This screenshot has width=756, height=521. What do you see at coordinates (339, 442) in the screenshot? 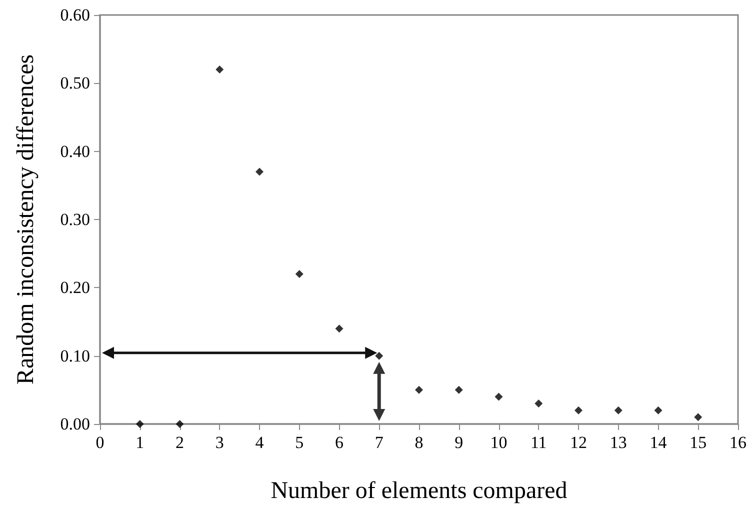
I see `x-tick-label: 6` at bounding box center [339, 442].